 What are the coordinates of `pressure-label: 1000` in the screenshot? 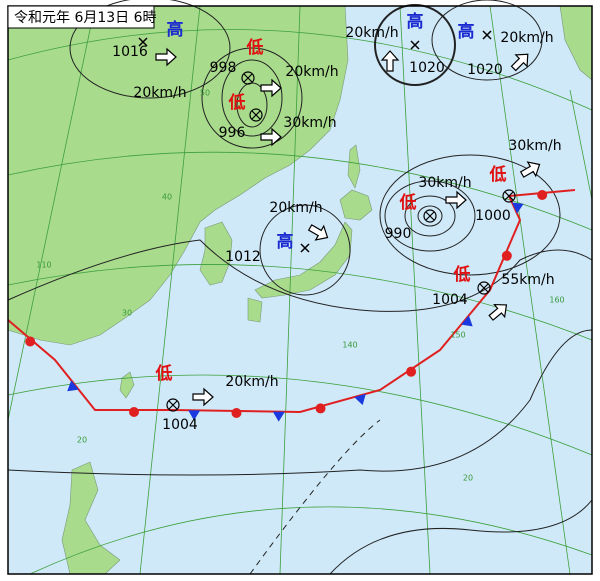 It's located at (493, 216).